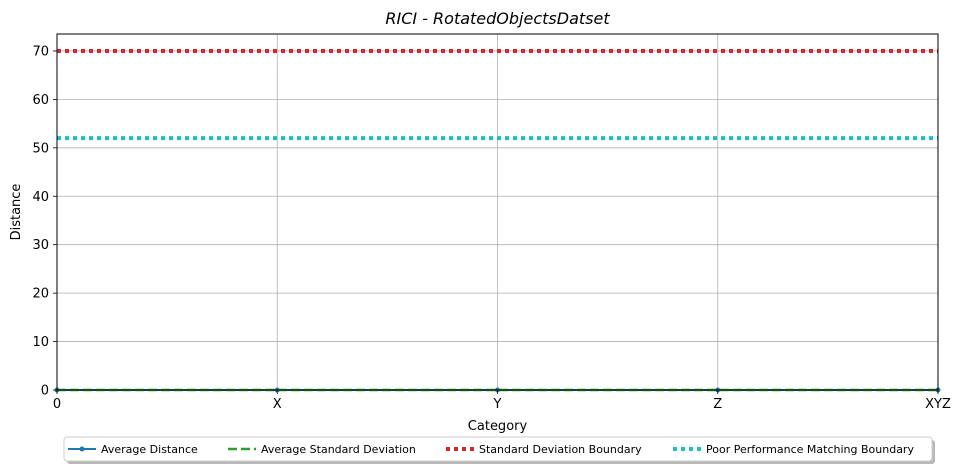 The image size is (962, 471). I want to click on legend-label-1: Average Distance, so click(149, 449).